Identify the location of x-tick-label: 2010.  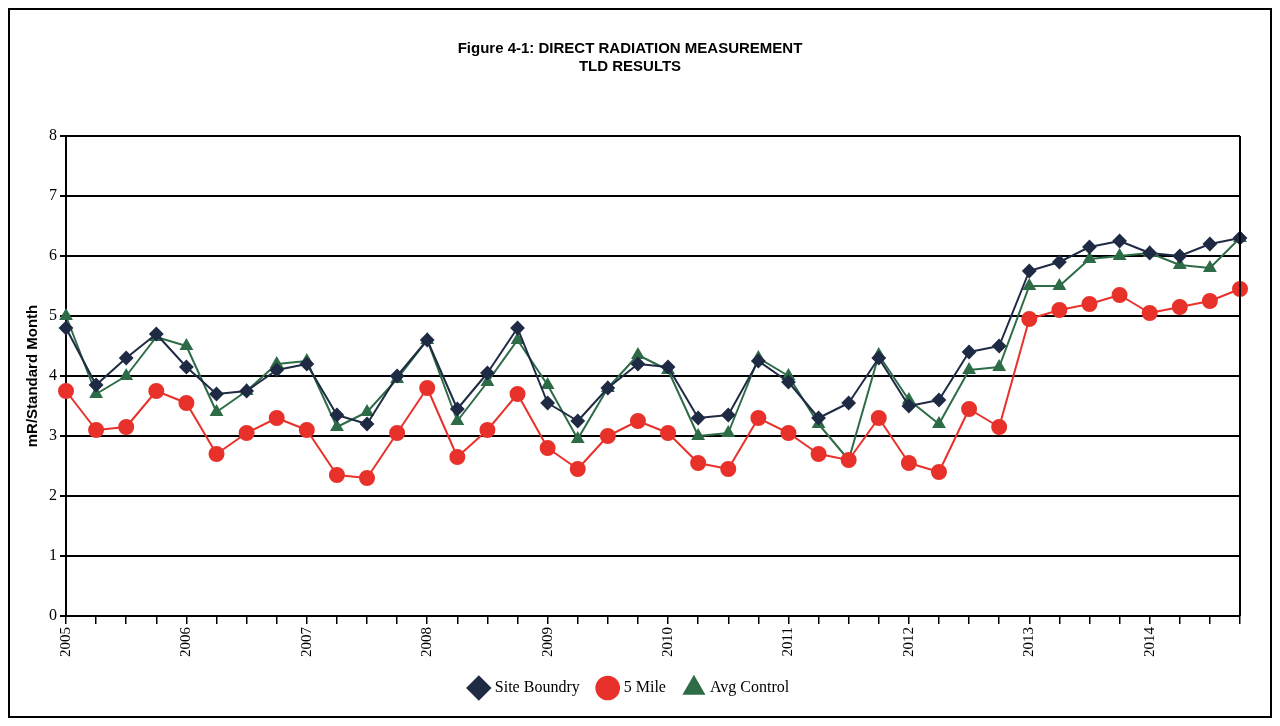
(666, 642).